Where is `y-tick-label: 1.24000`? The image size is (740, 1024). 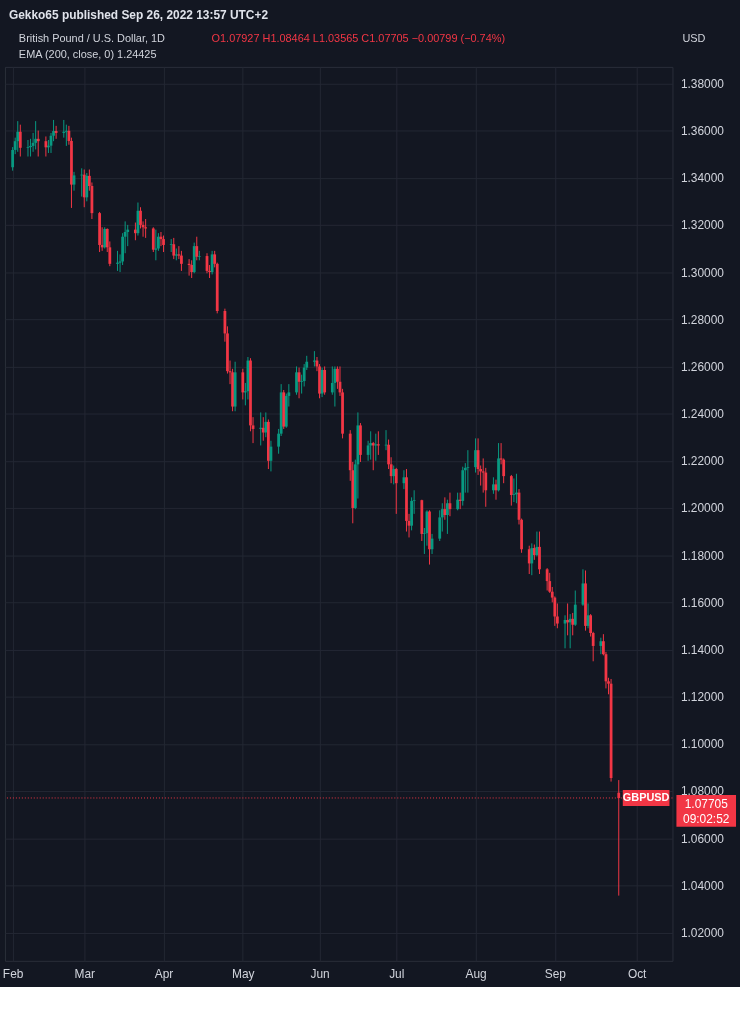
y-tick-label: 1.24000 is located at coordinates (702, 414).